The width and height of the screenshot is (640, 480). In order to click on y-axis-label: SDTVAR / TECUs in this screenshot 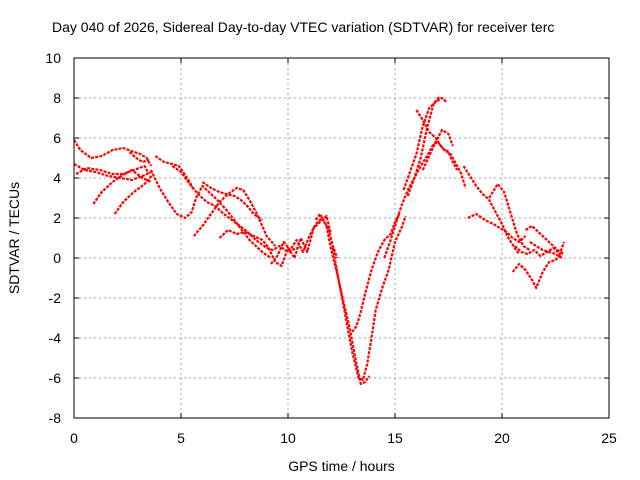, I will do `click(14, 238)`.